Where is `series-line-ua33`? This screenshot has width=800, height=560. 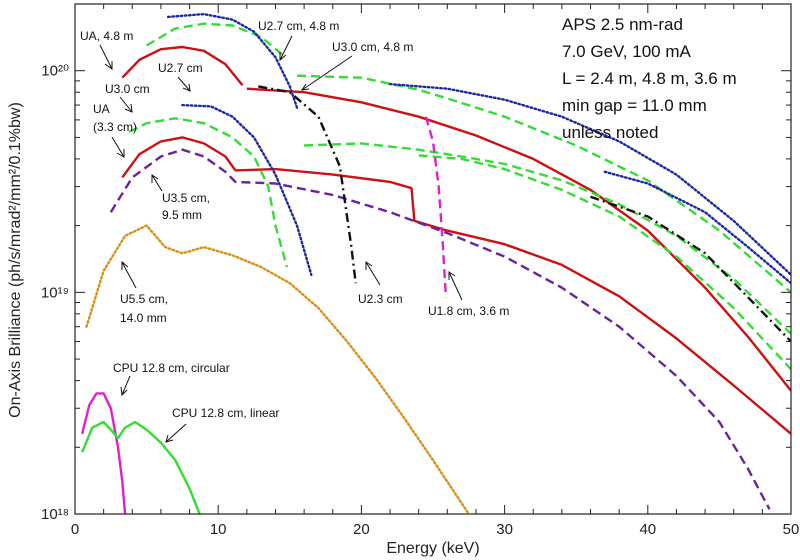 series-line-ua33 is located at coordinates (179, 157).